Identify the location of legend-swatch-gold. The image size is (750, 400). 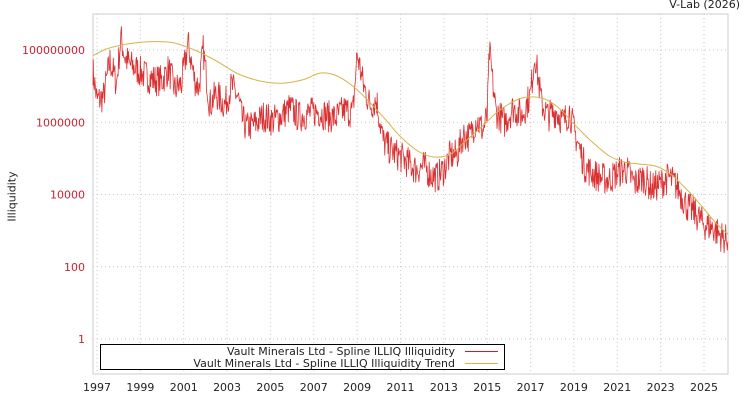
(481, 363).